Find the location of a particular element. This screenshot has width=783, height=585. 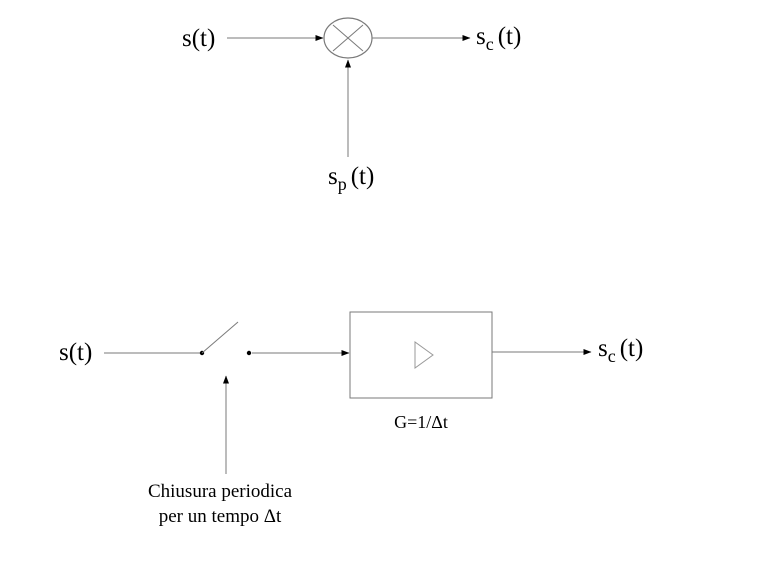

pulse-label: sp (t) is located at coordinates (351, 178).